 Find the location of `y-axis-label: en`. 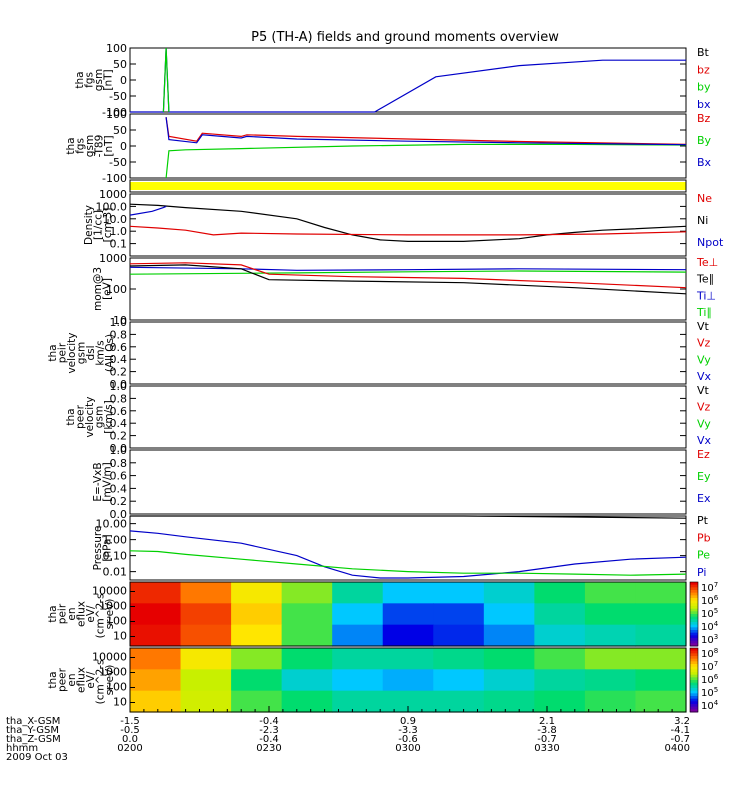

y-axis-label: en is located at coordinates (72, 613).